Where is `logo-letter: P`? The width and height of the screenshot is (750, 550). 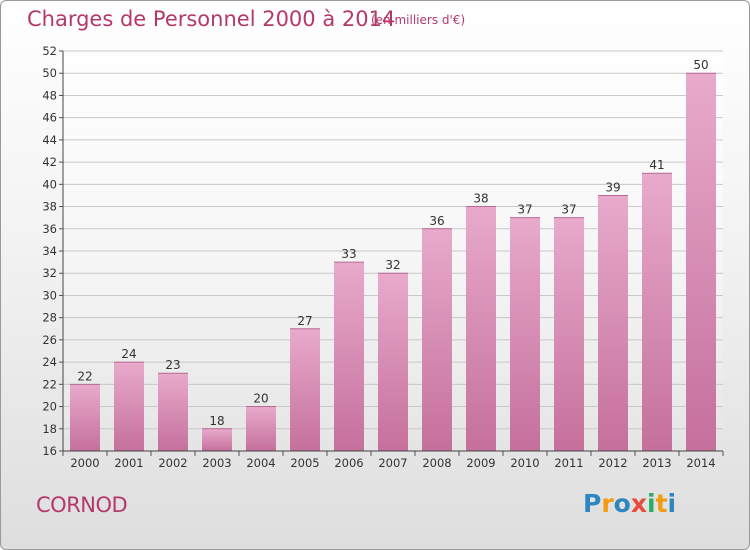
logo-letter: P is located at coordinates (592, 503).